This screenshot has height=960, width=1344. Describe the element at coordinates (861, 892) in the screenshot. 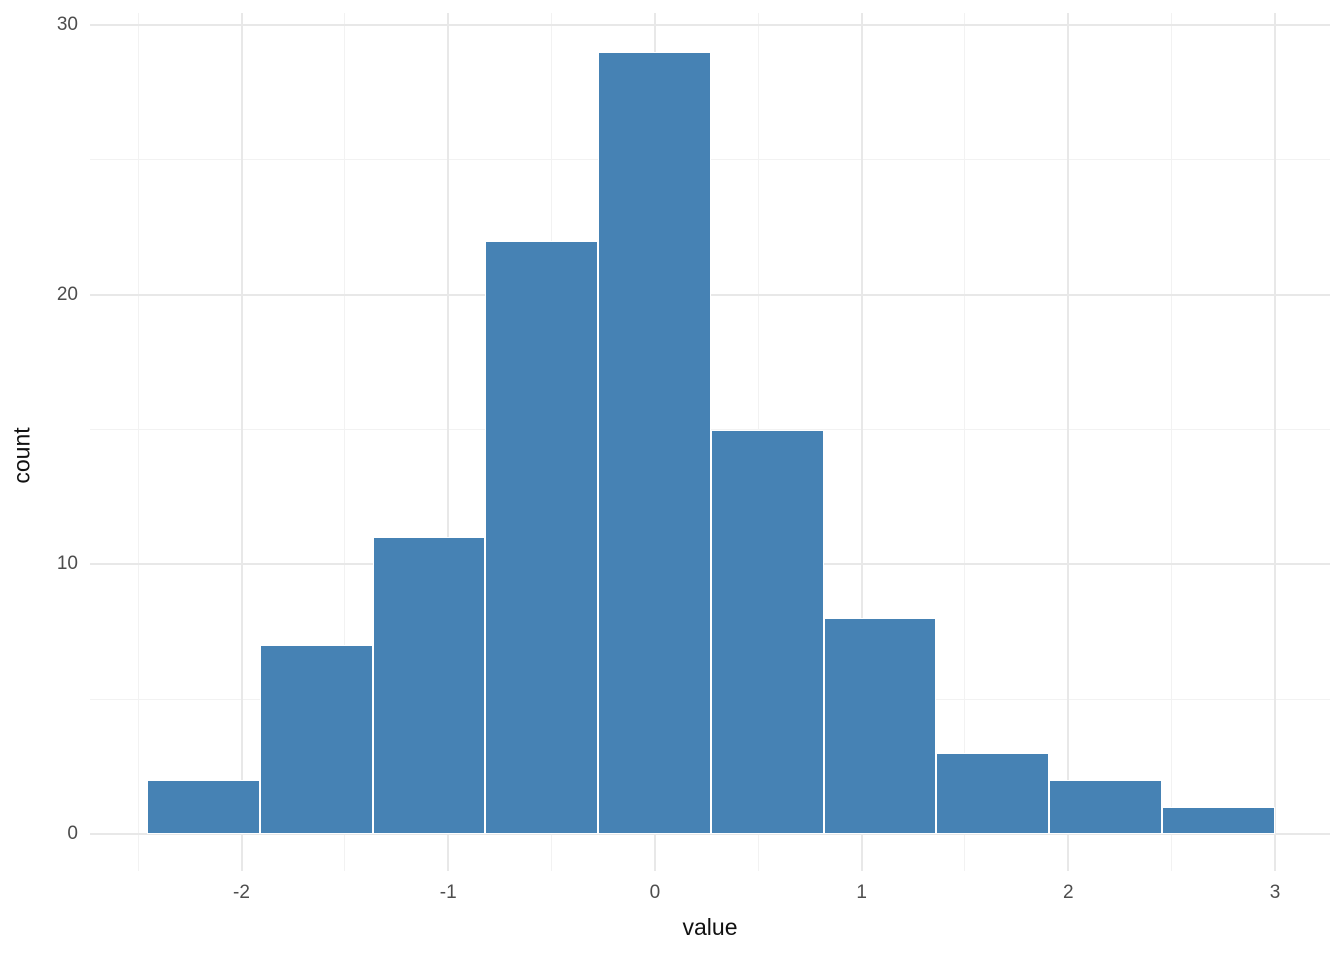

I see `x-tick-label: 1` at that location.